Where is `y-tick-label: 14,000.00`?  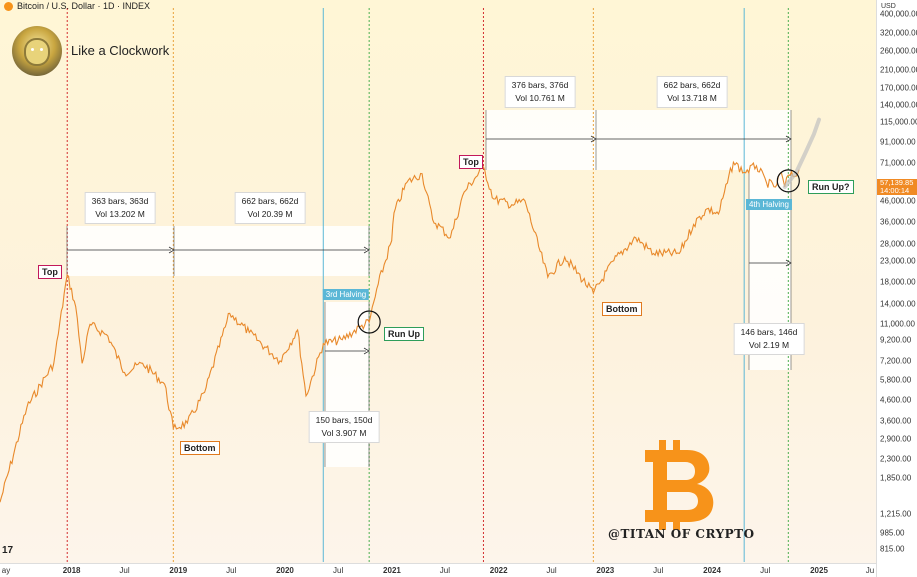
y-tick-label: 14,000.00 is located at coordinates (898, 303).